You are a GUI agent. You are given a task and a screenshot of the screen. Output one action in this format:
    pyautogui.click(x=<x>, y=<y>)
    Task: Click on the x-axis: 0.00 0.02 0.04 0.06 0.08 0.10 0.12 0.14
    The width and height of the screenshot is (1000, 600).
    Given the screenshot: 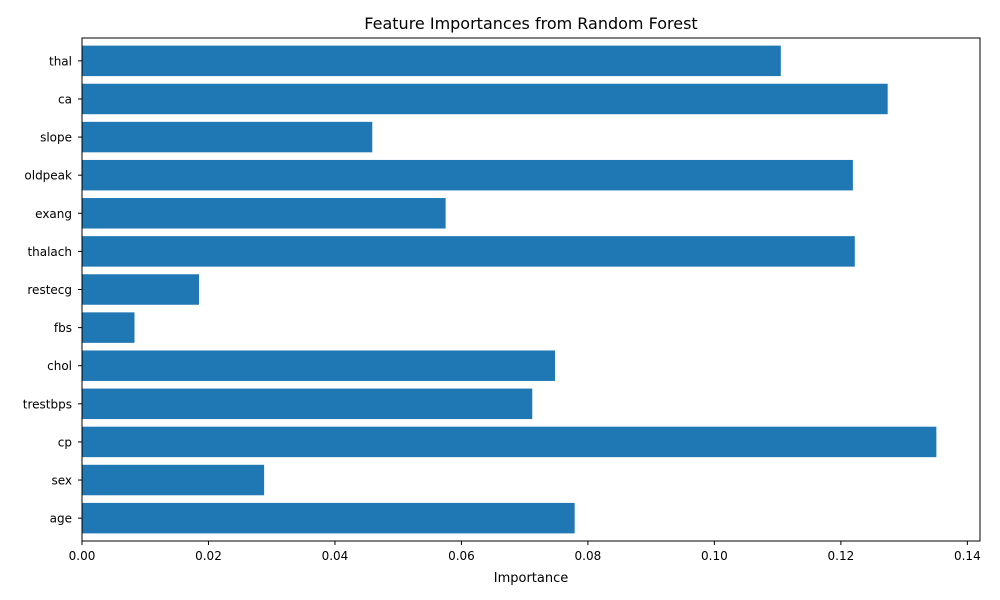 What is the action you would take?
    pyautogui.click(x=525, y=552)
    